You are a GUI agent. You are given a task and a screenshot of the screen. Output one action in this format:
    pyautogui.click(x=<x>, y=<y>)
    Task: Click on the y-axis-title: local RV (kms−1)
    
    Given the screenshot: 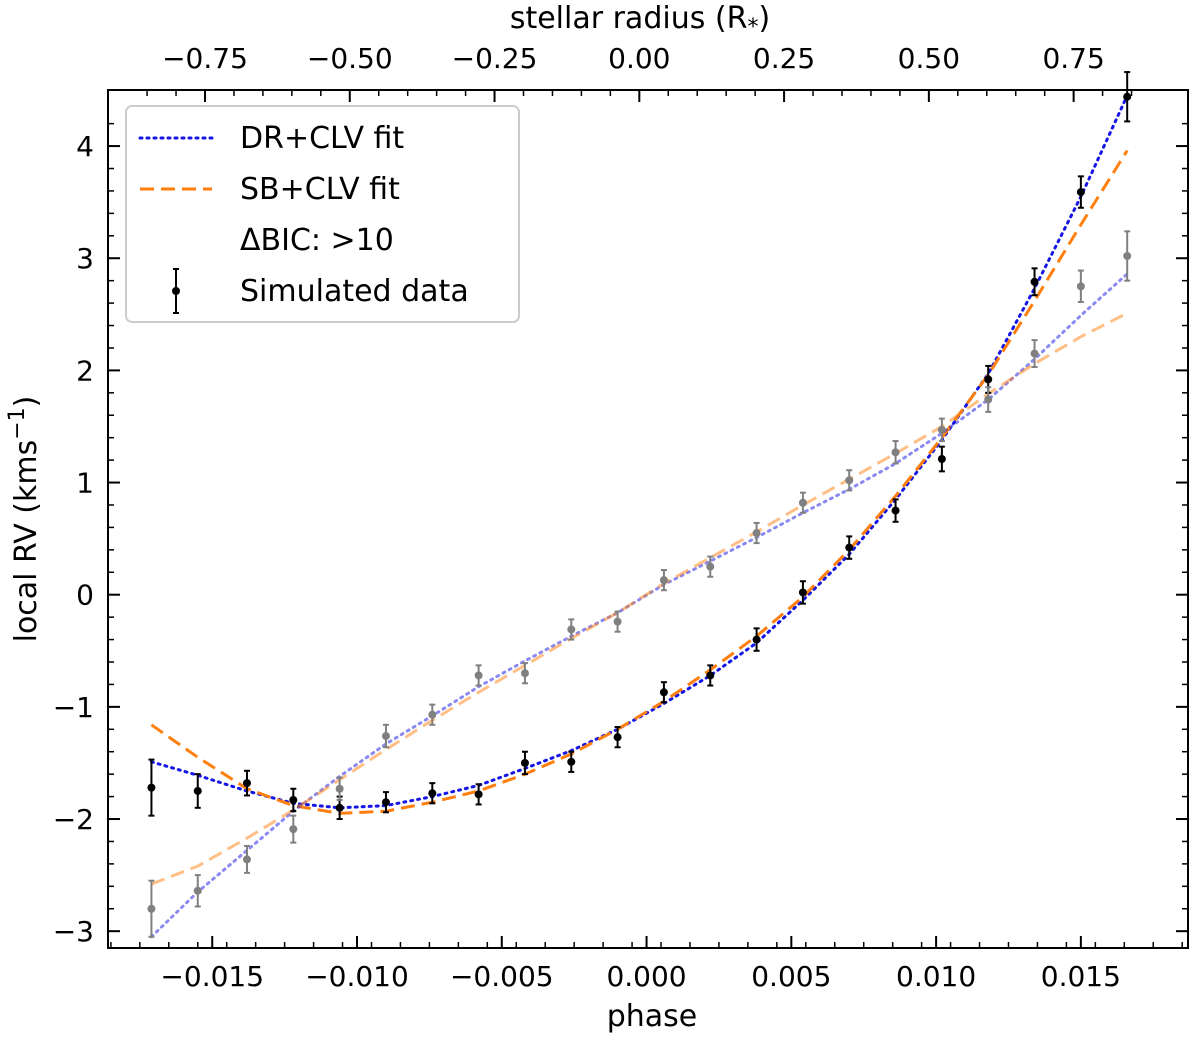 What is the action you would take?
    pyautogui.click(x=24, y=519)
    